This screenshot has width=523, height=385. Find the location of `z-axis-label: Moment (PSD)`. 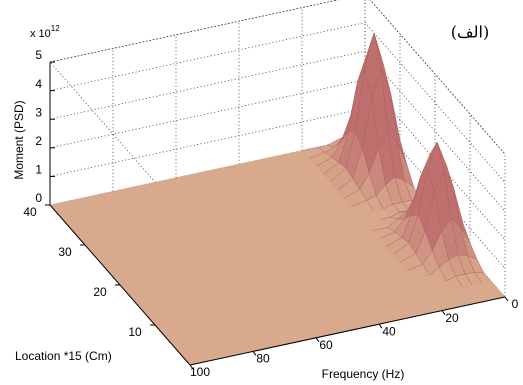

z-axis-label: Moment (PSD) is located at coordinates (19, 139).